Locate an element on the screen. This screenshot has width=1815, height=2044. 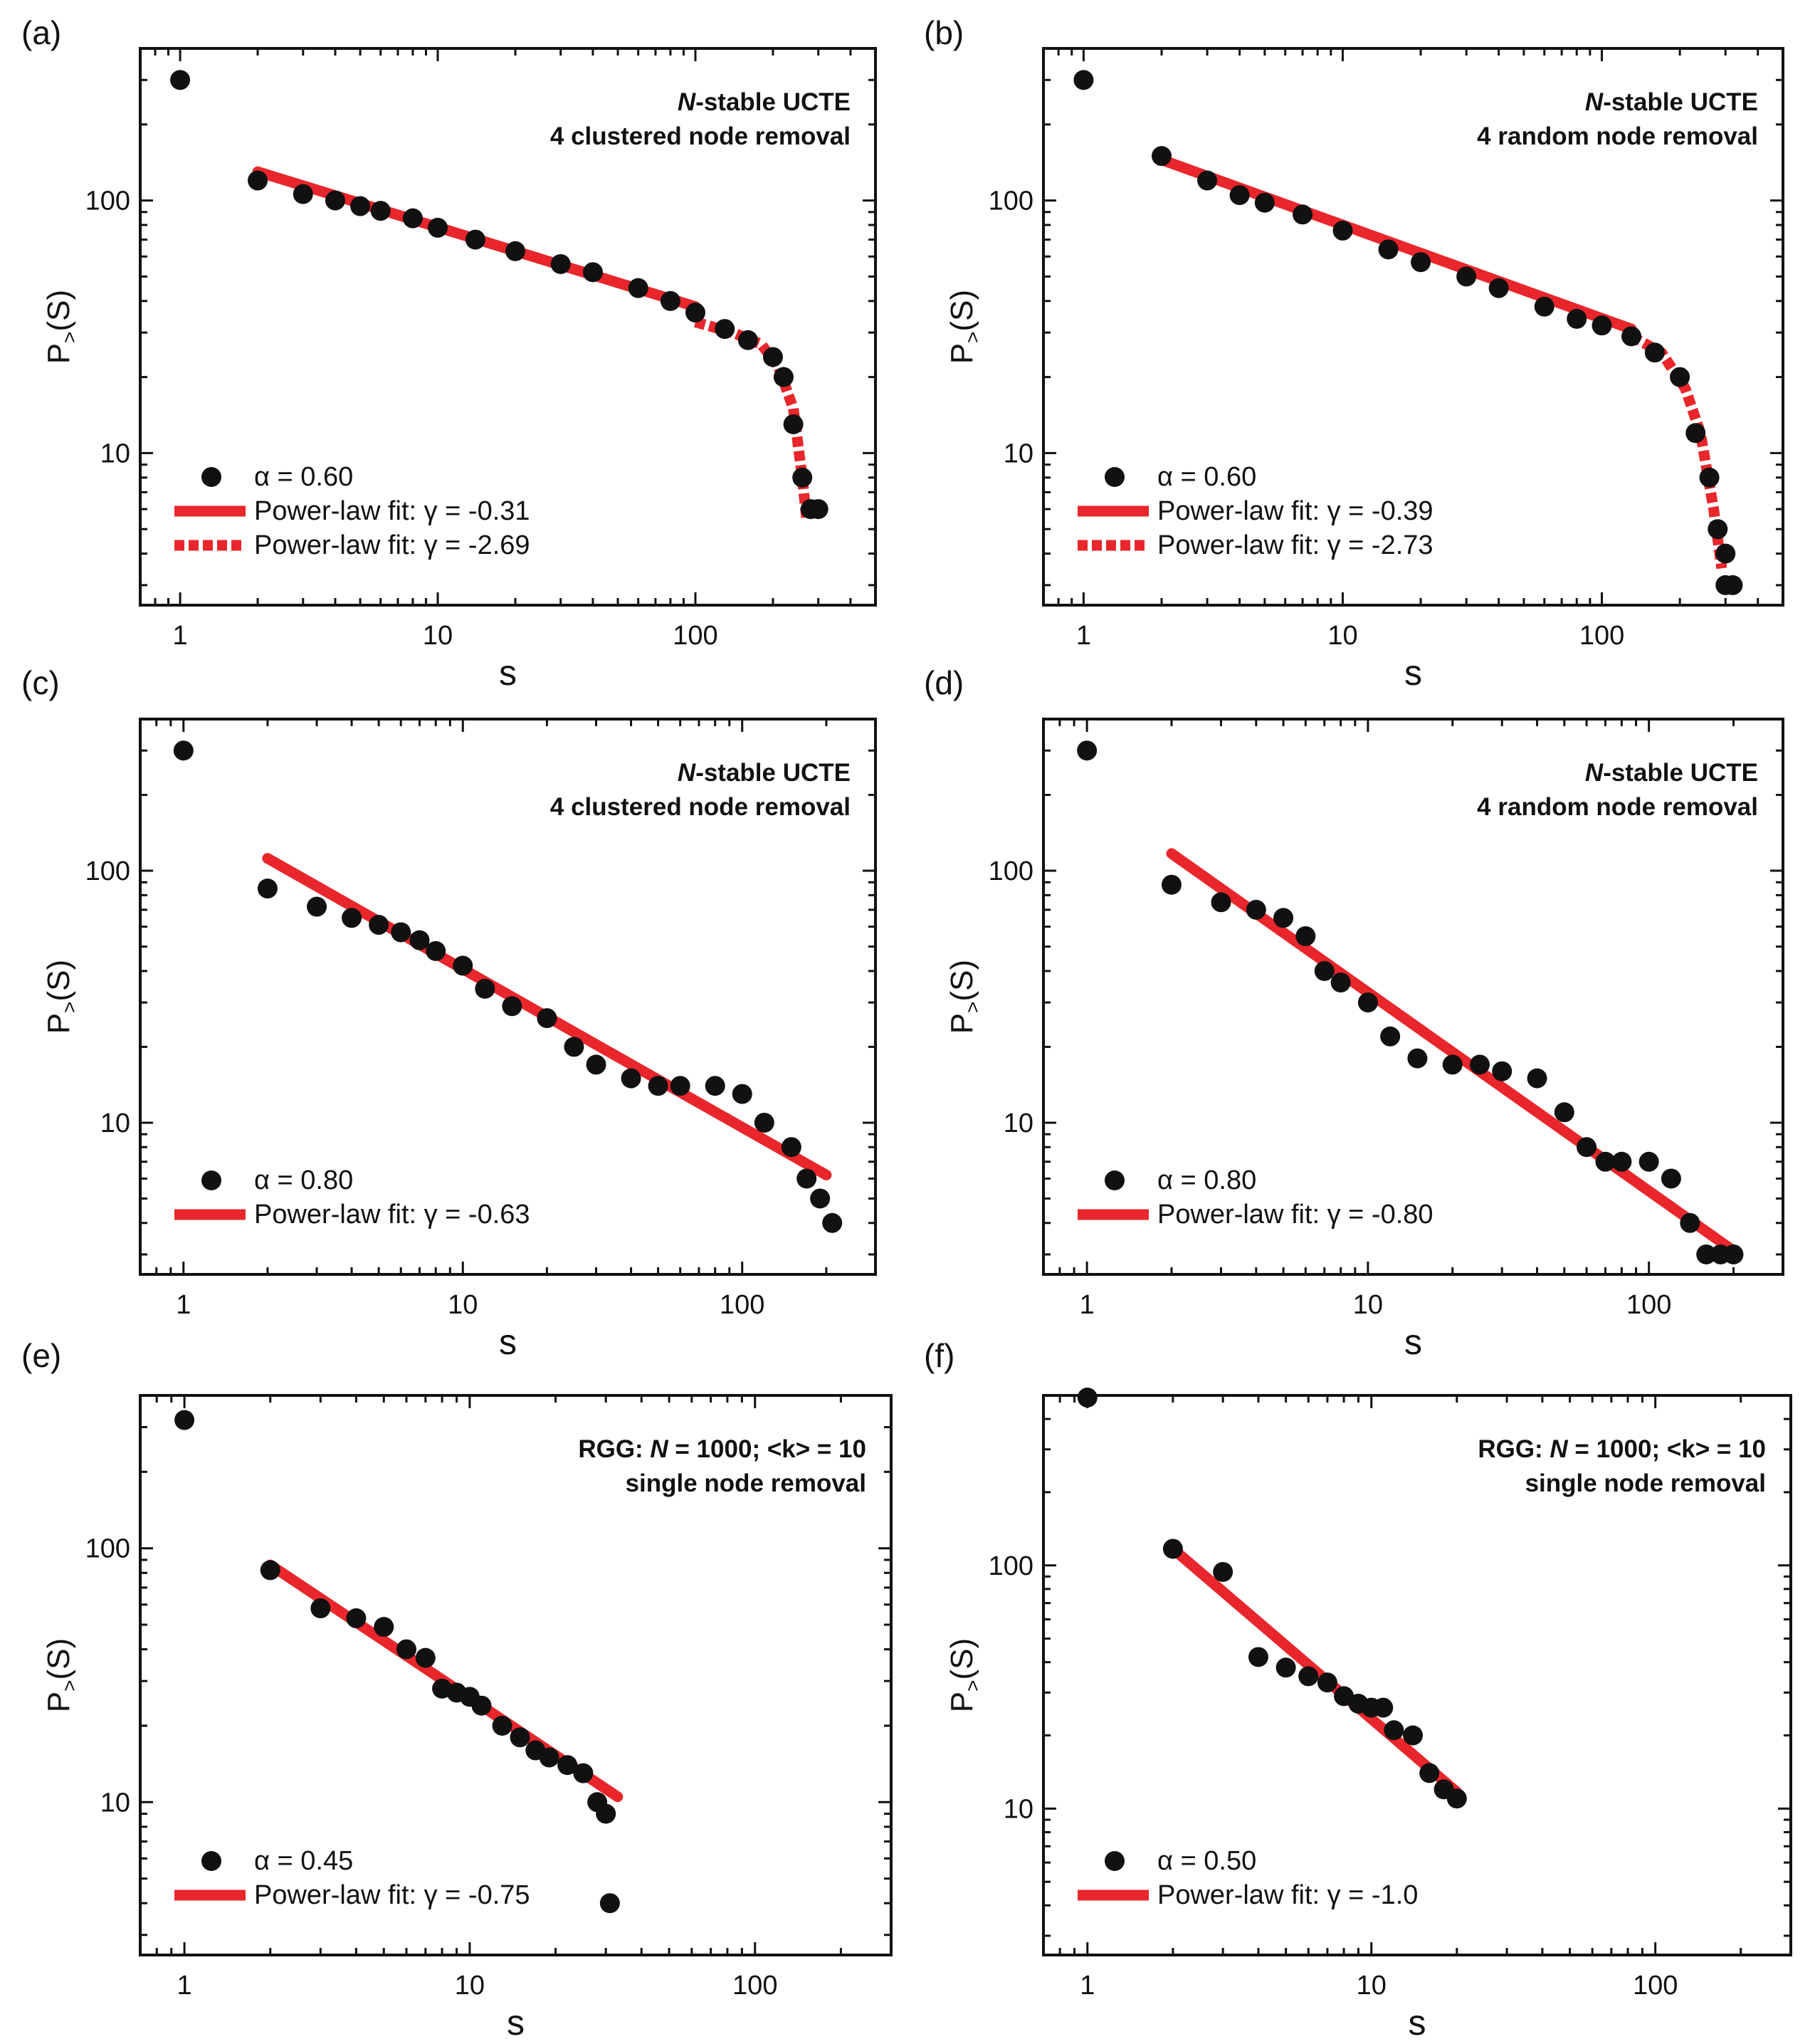
x-tick-label: 100 is located at coordinates (695, 636).